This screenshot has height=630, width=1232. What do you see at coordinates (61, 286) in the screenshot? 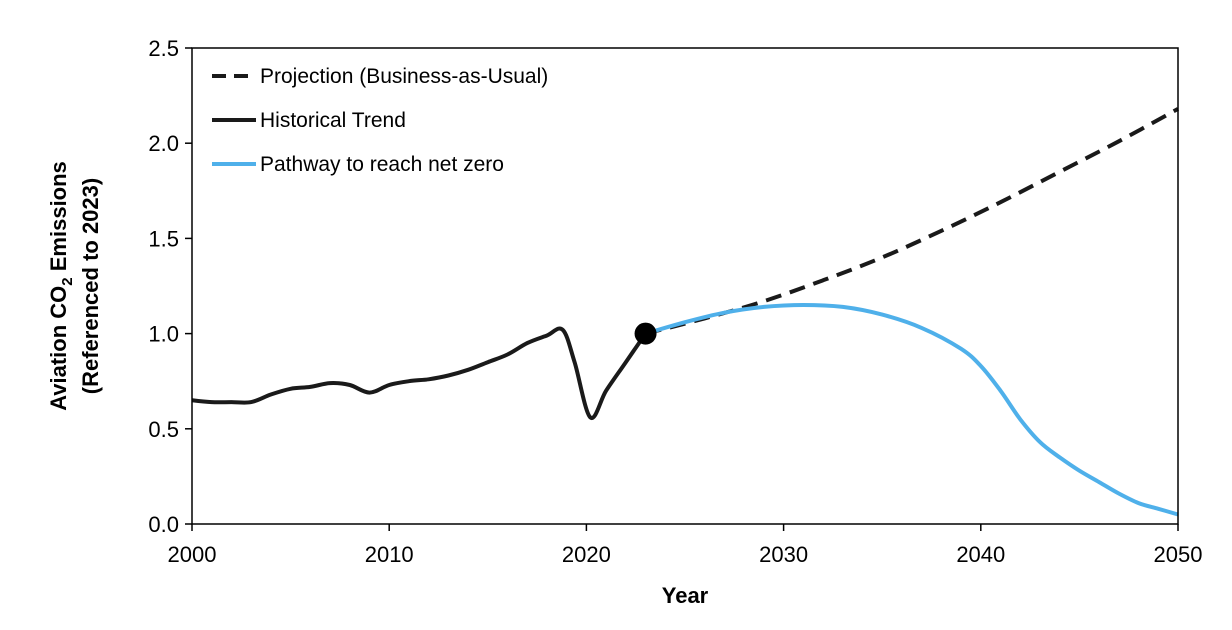
I see `y-axis-title-line1: Aviation CO2 Emissions` at bounding box center [61, 286].